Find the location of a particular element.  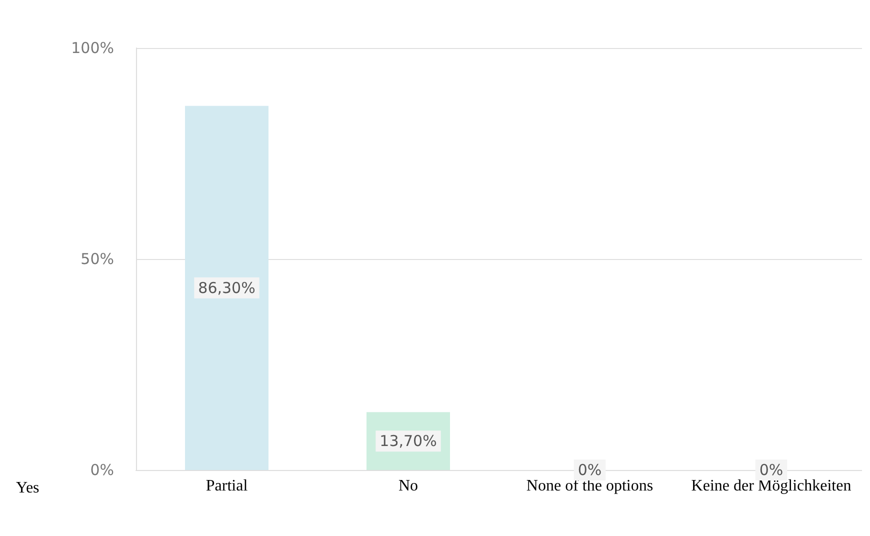

y-tick-label: 0% is located at coordinates (102, 470).